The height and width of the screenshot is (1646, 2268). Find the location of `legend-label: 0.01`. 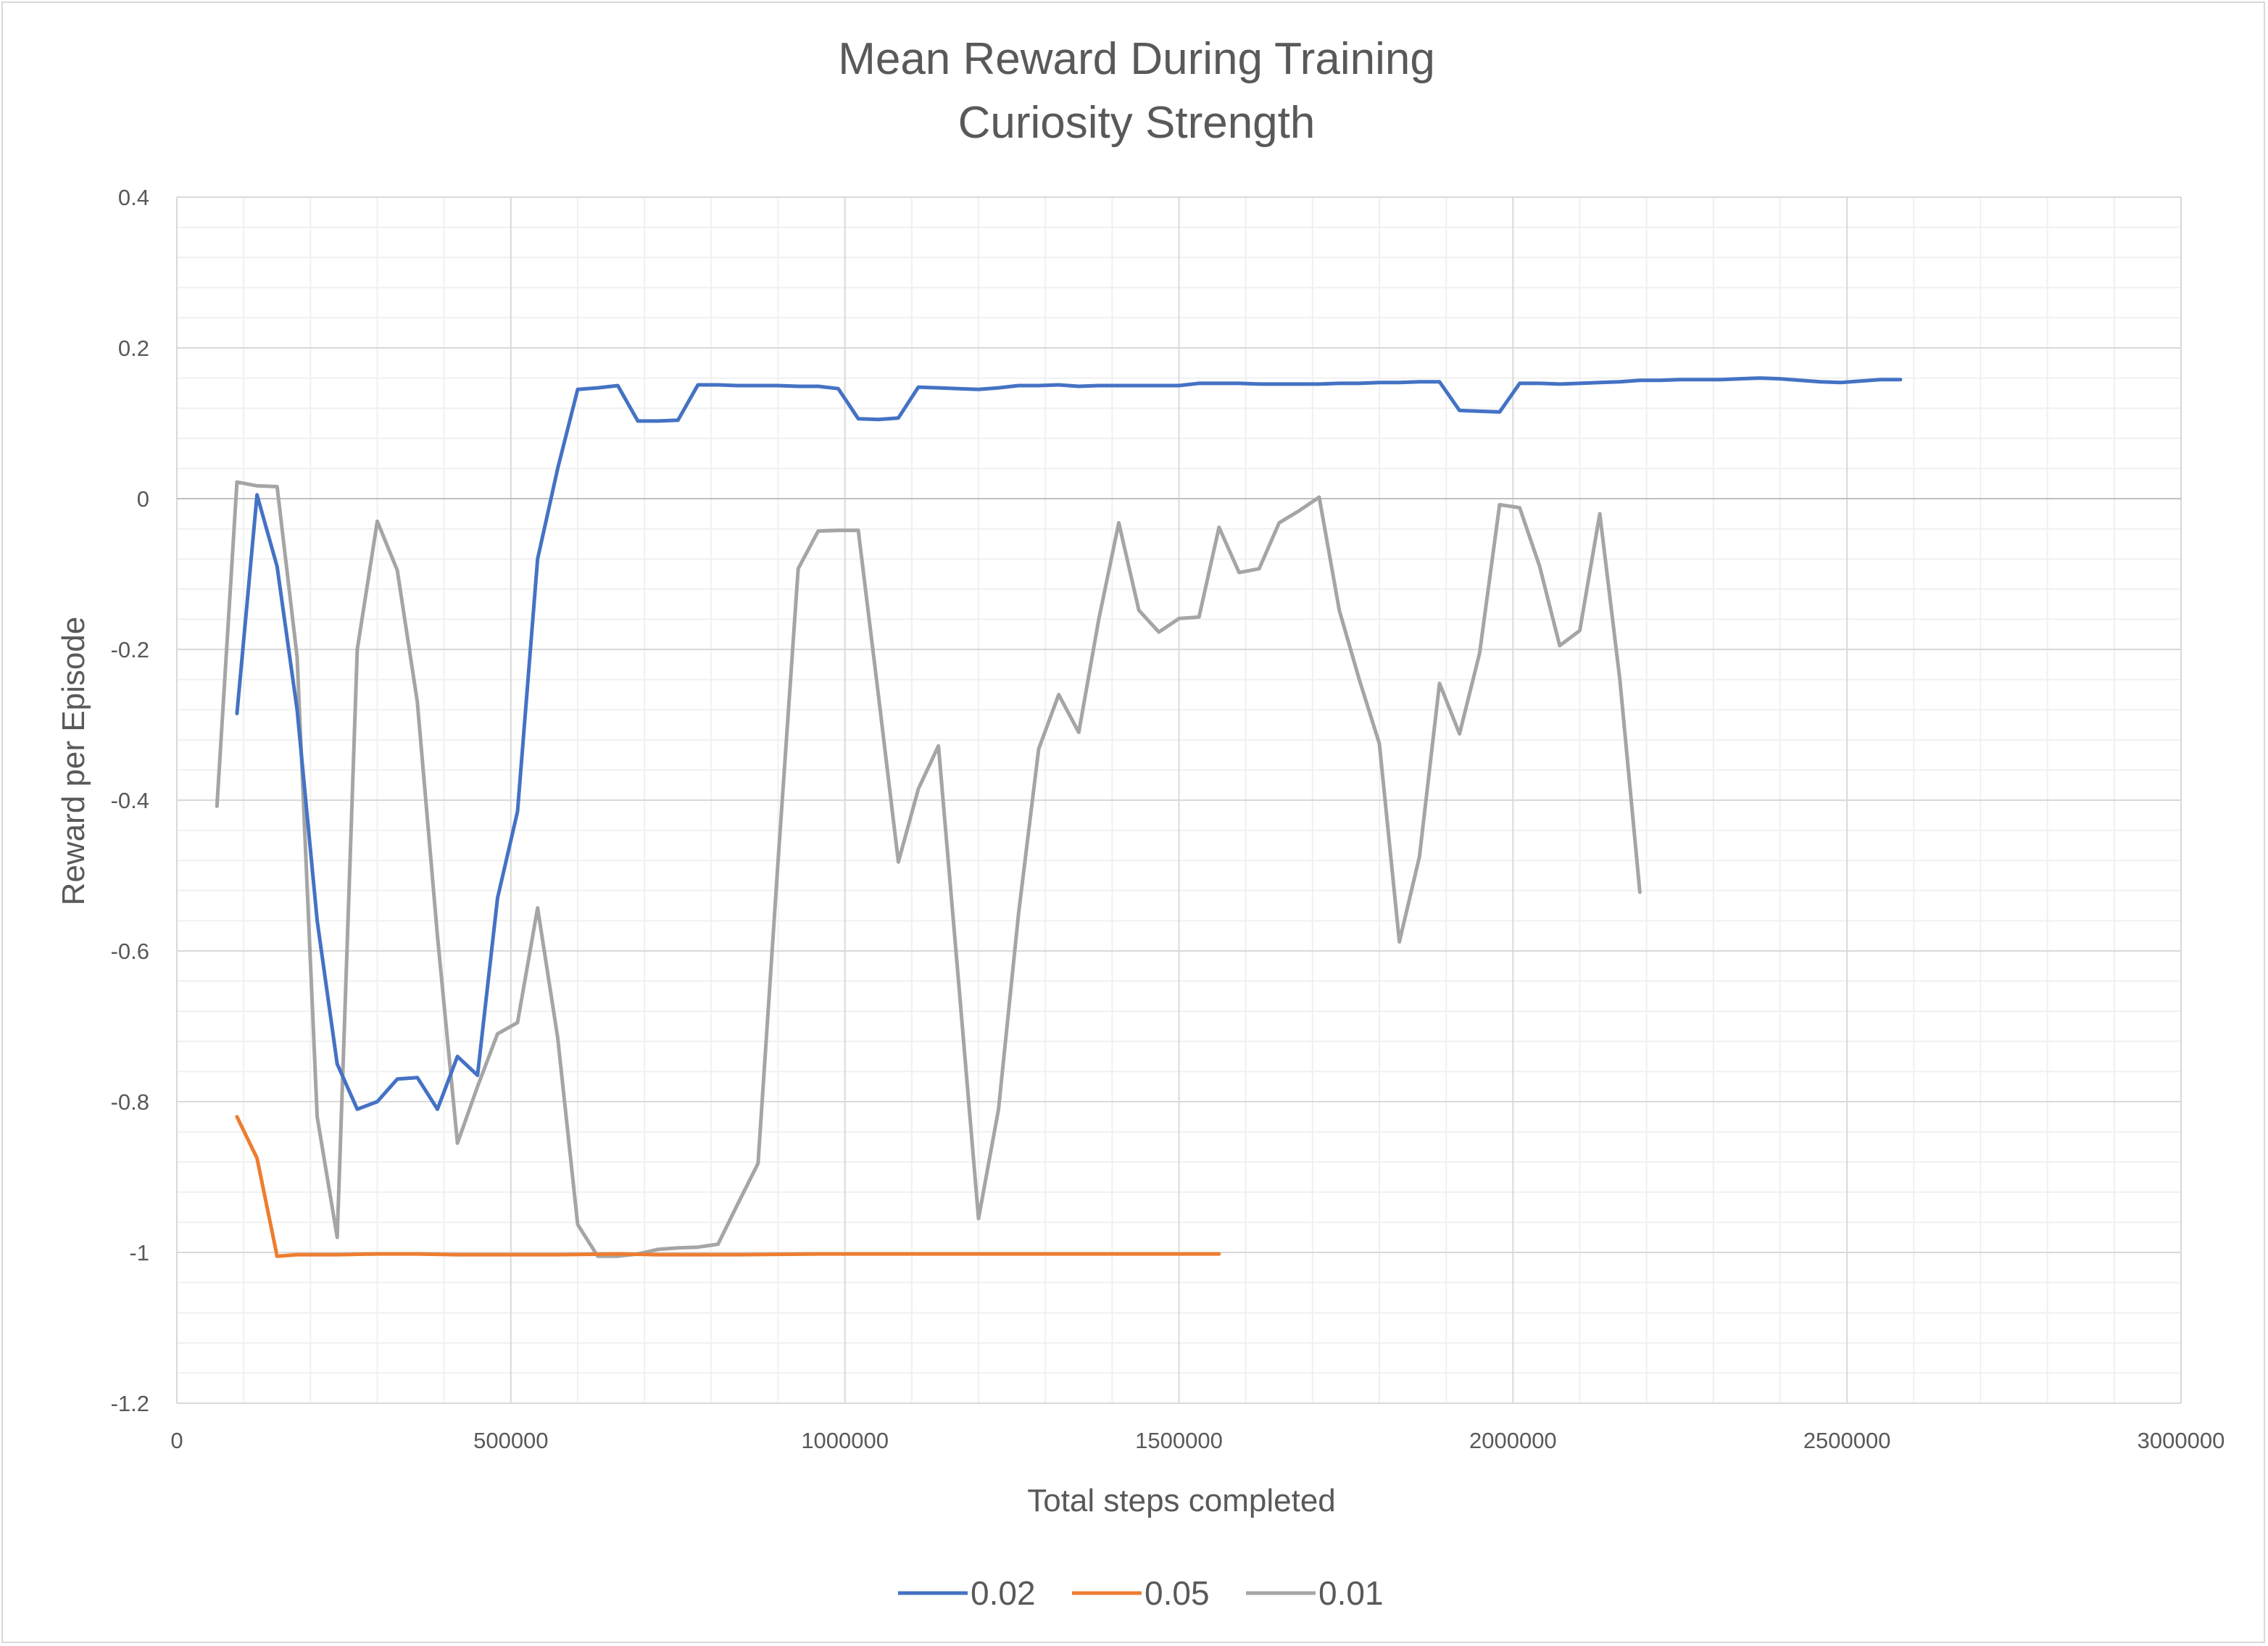

legend-label: 0.01 is located at coordinates (1351, 1593).